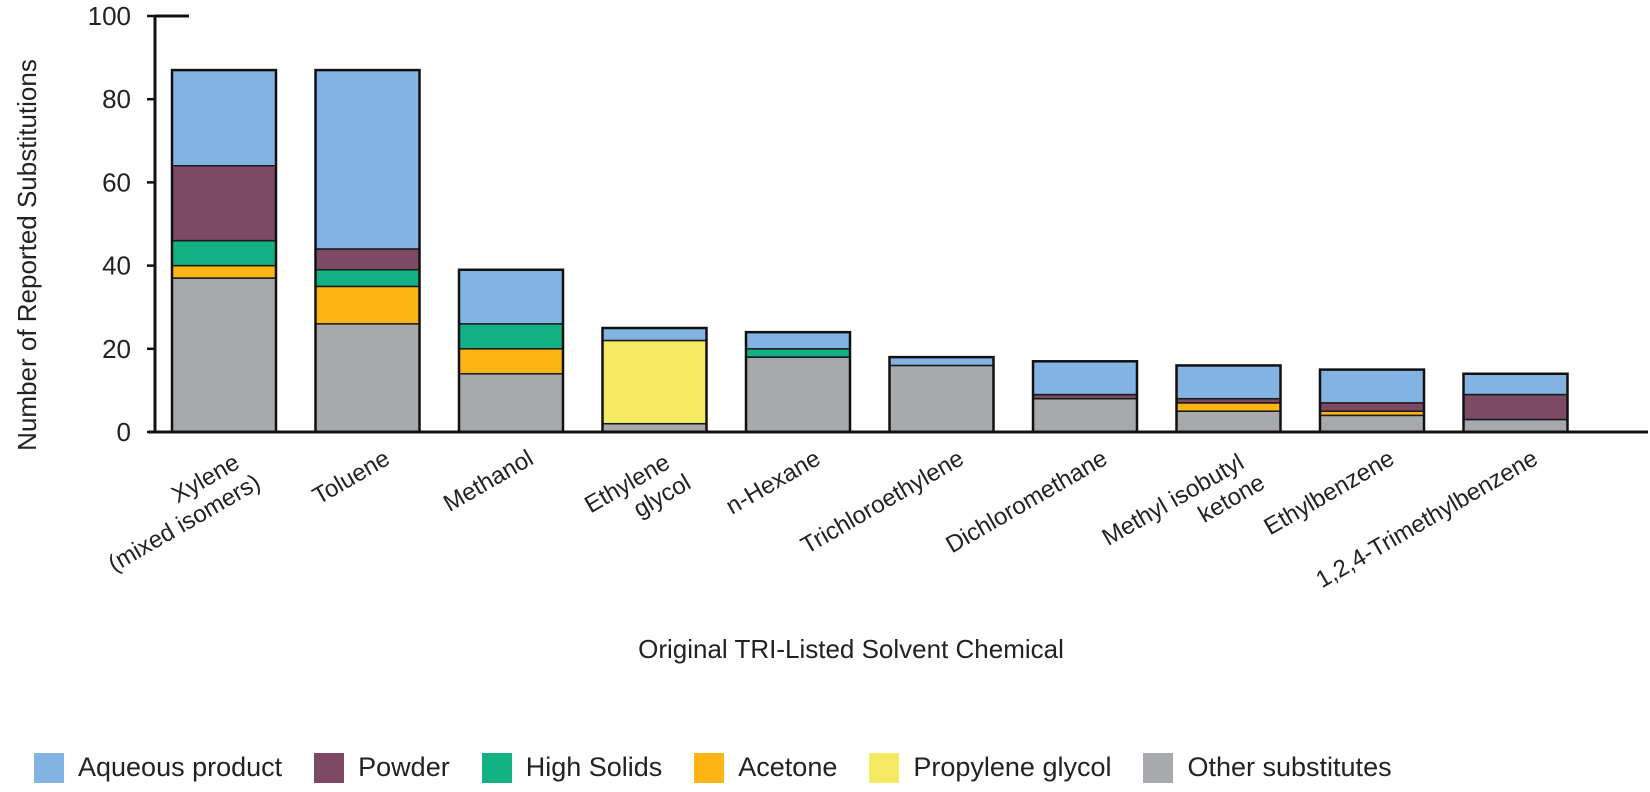 The height and width of the screenshot is (792, 1650). I want to click on category-label-1: Toluene, so click(351, 477).